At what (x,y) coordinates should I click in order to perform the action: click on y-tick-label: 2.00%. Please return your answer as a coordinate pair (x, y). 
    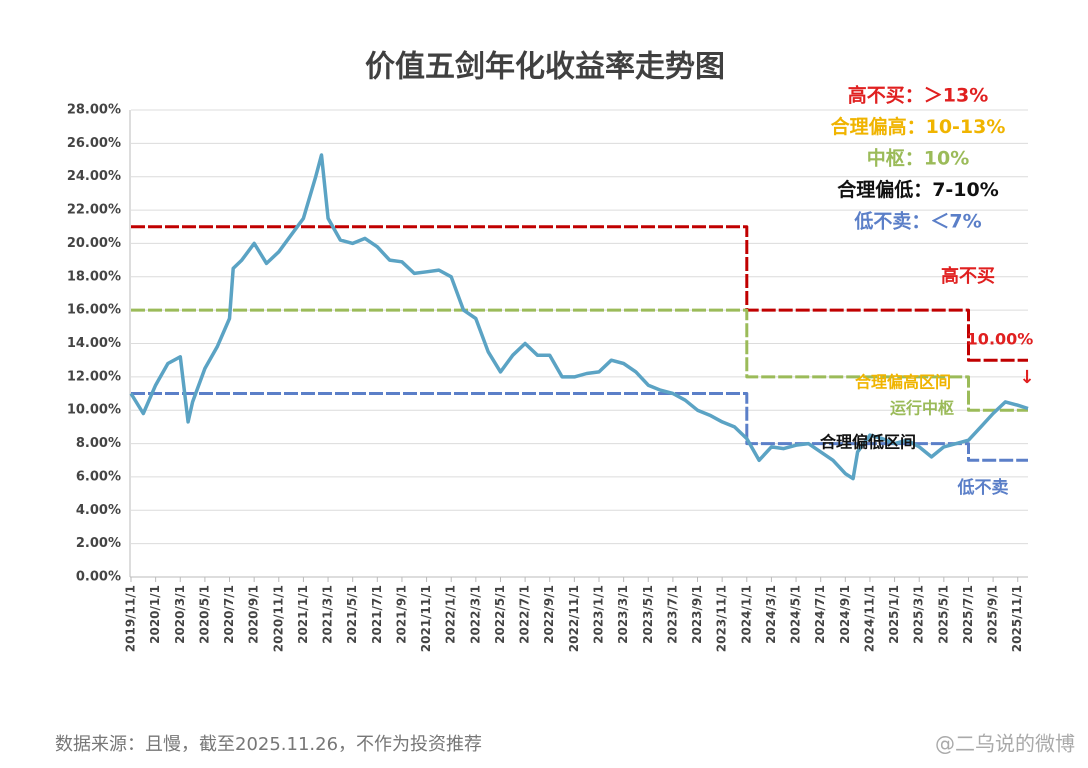
    Looking at the image, I should click on (98, 543).